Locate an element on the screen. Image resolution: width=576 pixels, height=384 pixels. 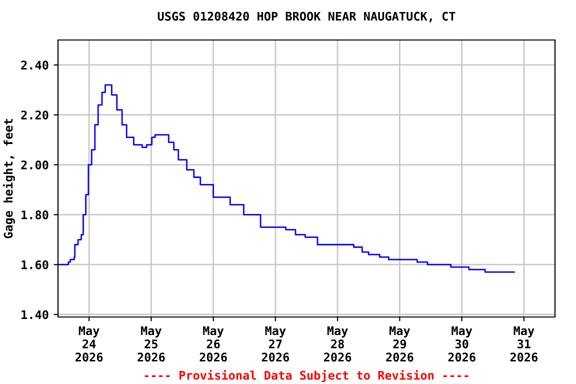
chart-title: USGS 01208420 HOP BROOK NEAR NAUGATUCK, CT is located at coordinates (307, 17).